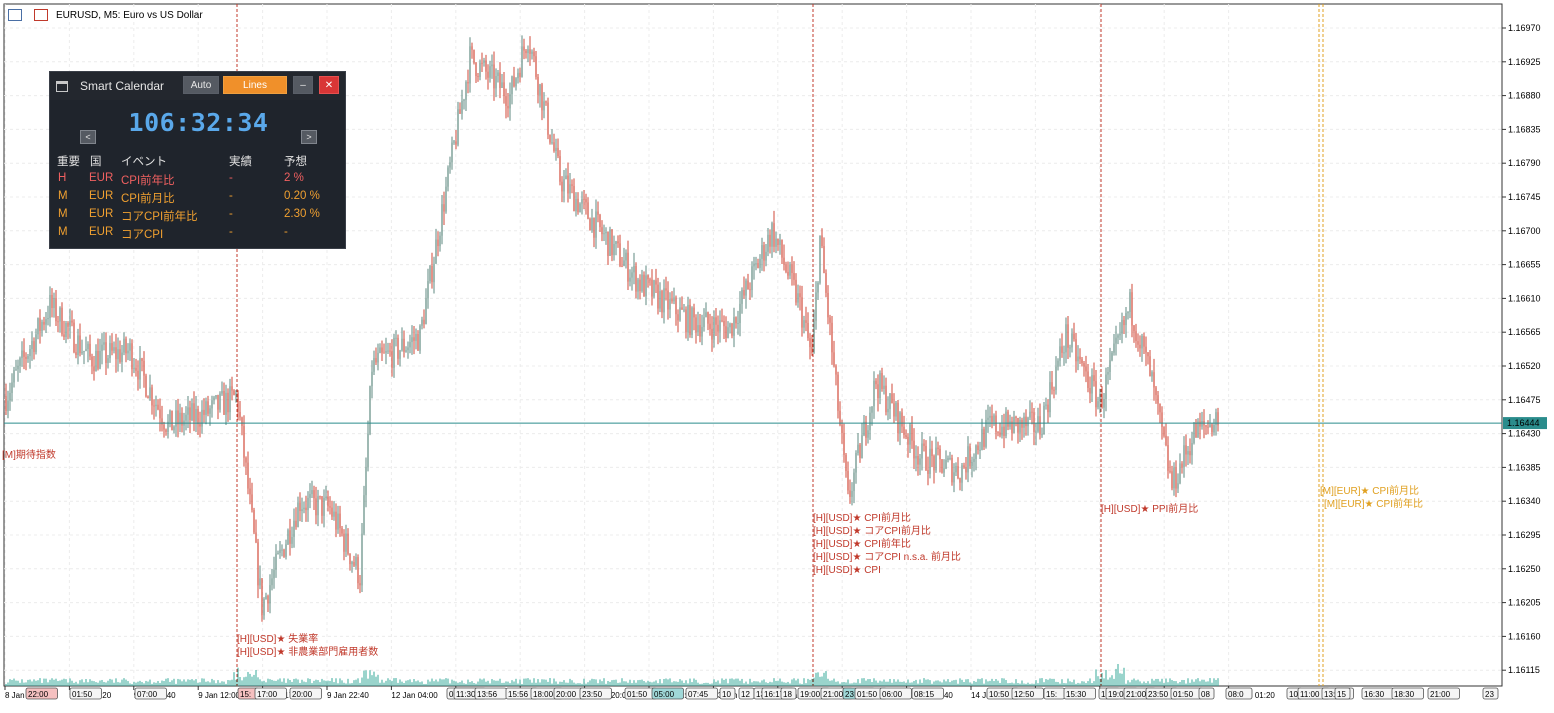  I want to click on table-row: M EUR コアCPI前年比 - 2.30 %, so click(198, 216).